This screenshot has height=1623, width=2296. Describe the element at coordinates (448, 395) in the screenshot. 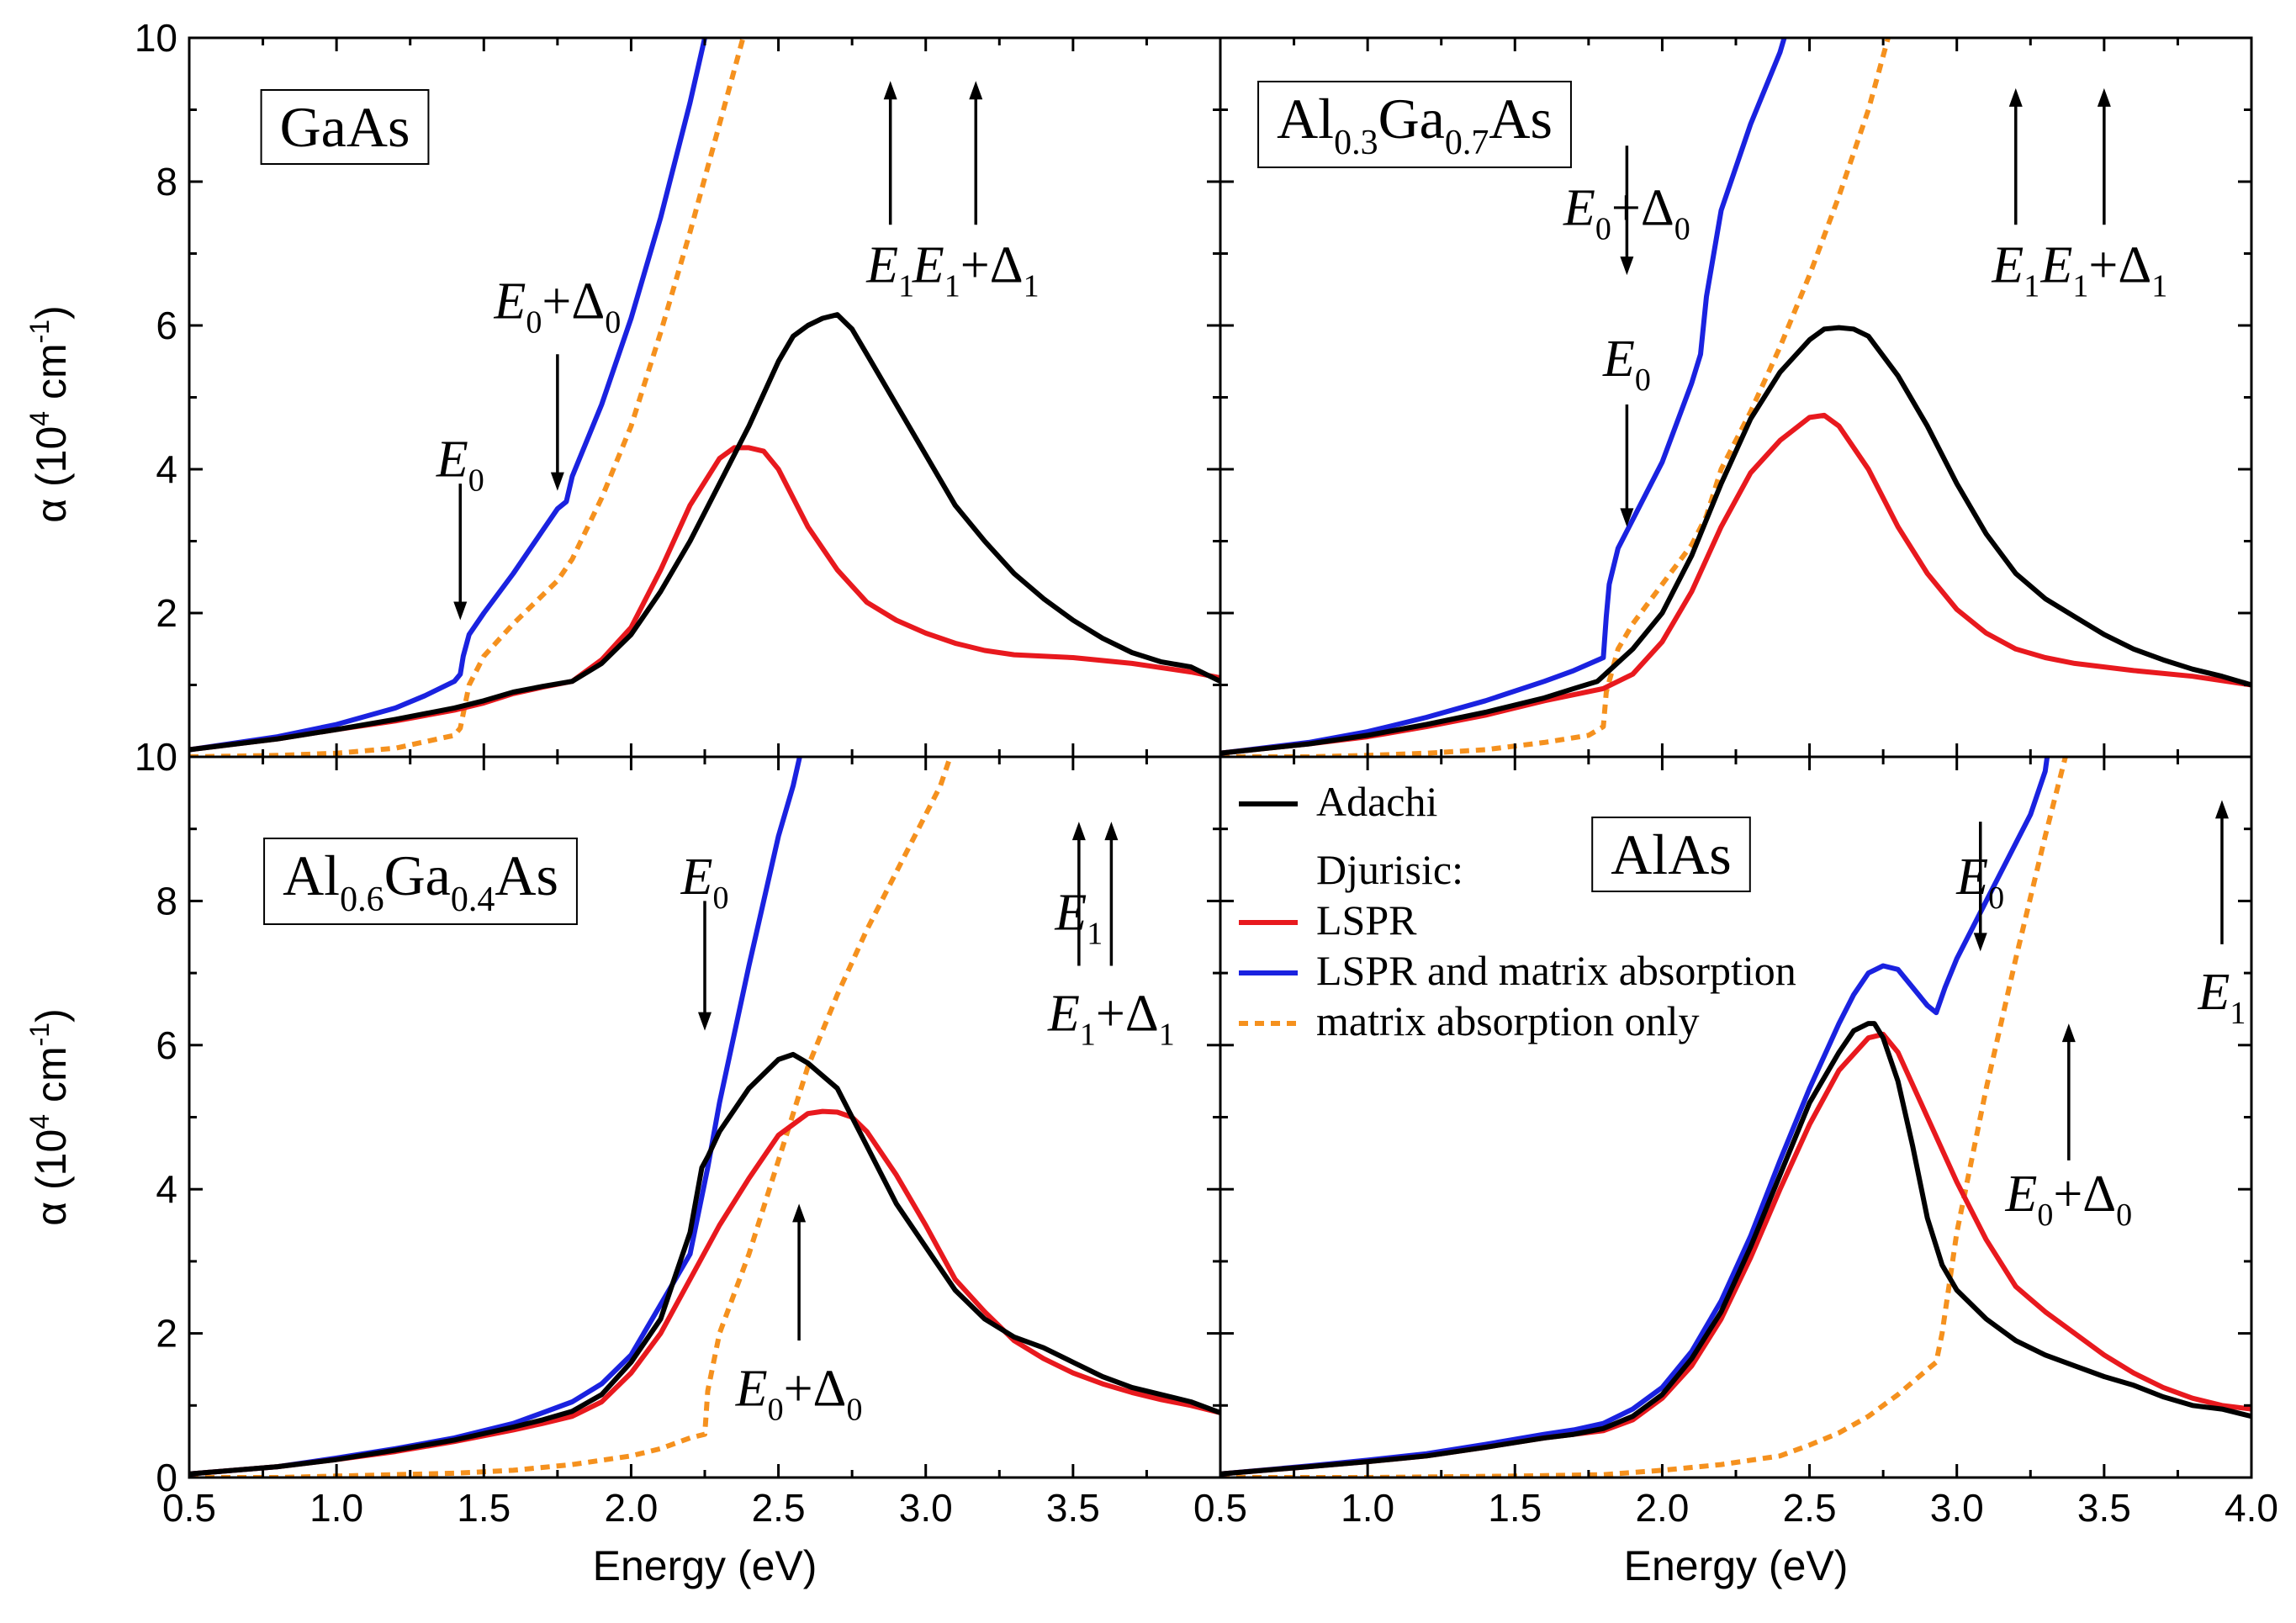

I see `series-line-lspr_matrix` at that location.